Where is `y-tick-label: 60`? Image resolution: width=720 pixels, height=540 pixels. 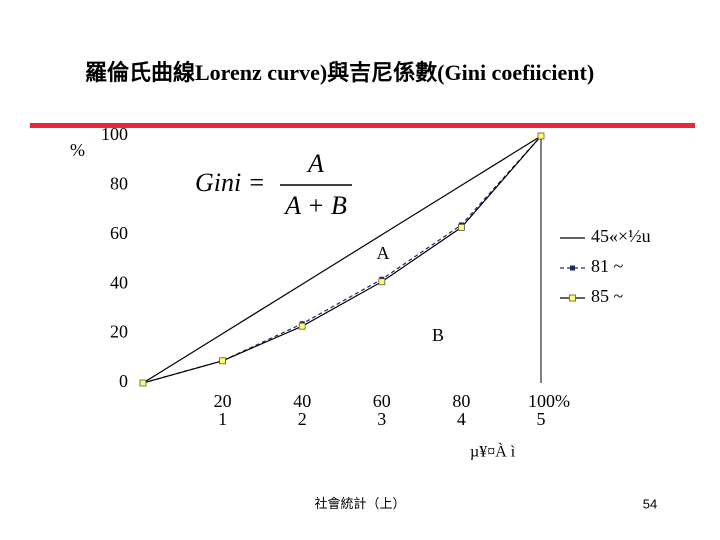 y-tick-label: 60 is located at coordinates (119, 233).